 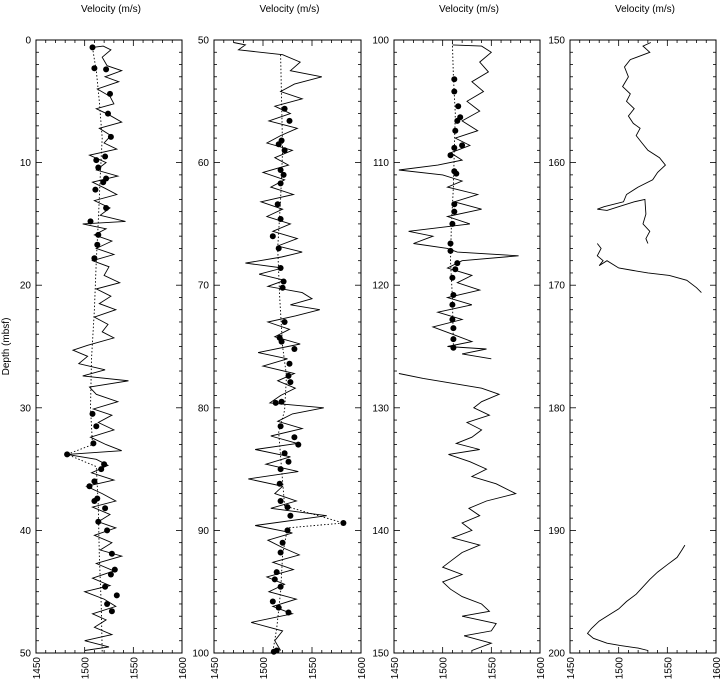 I want to click on y-tick-label: 0, so click(x=28, y=41).